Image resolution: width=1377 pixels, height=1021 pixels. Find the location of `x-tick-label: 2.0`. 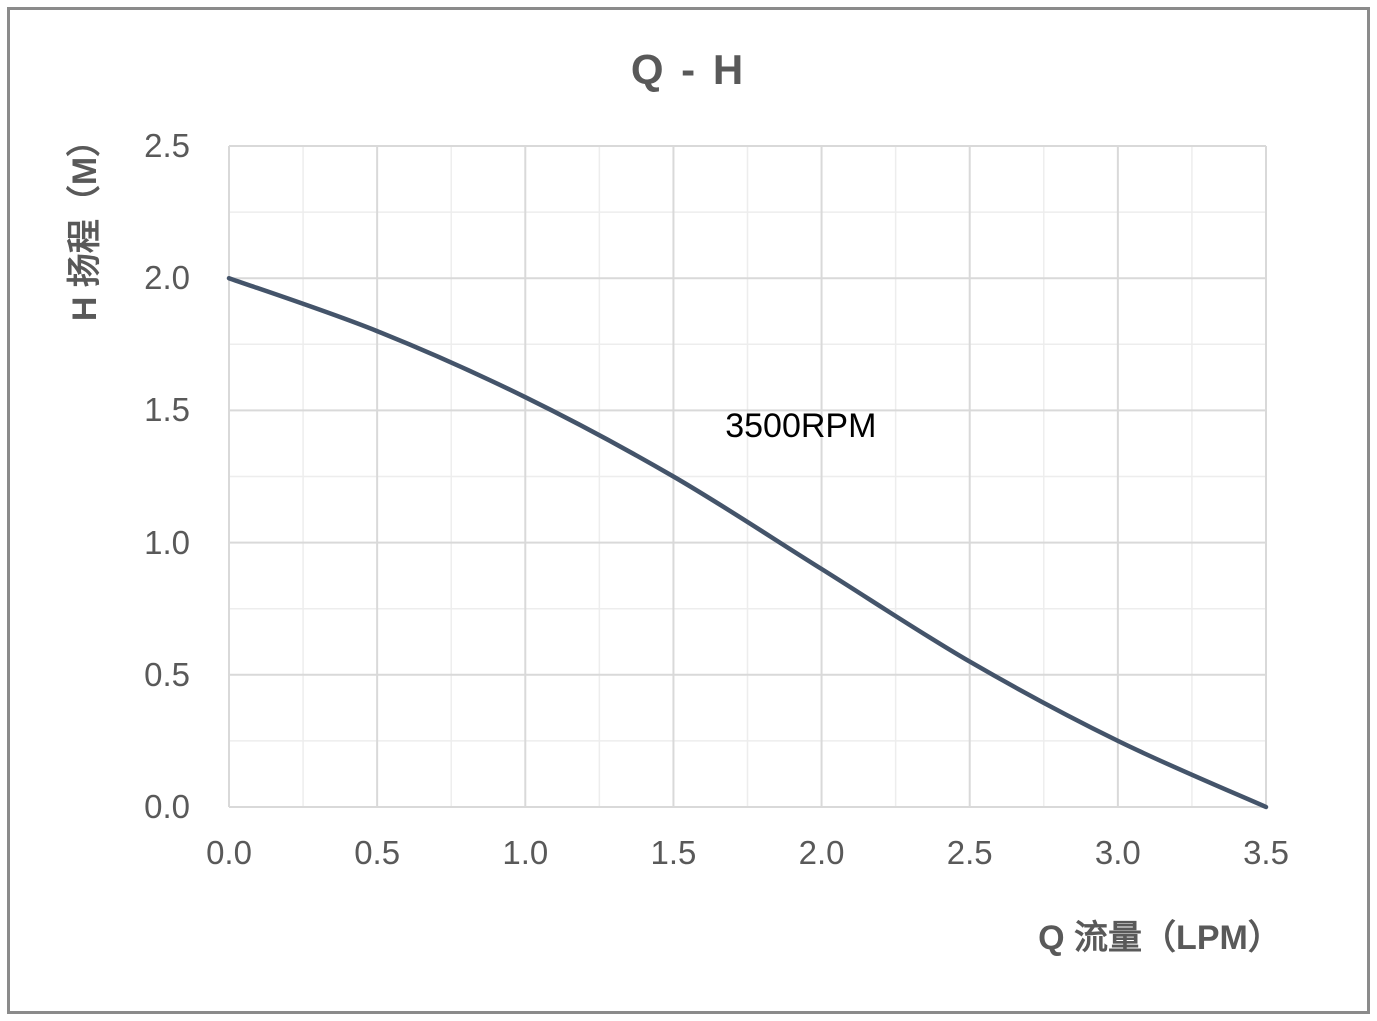

x-tick-label: 2.0 is located at coordinates (821, 852).